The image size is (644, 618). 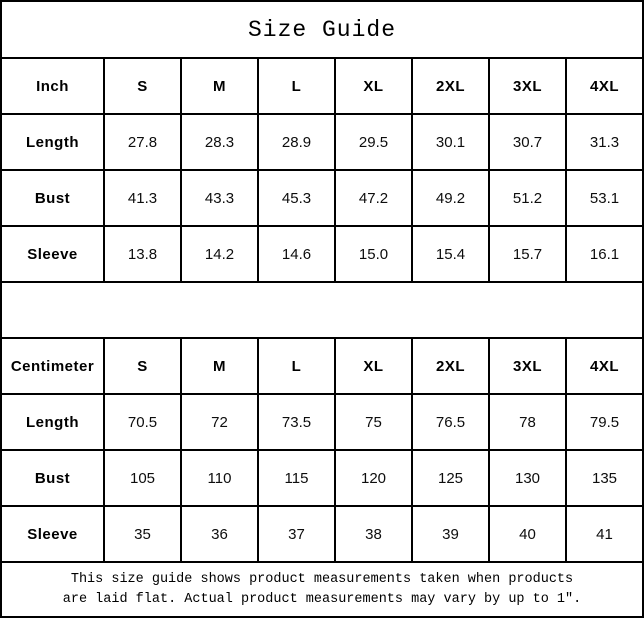 What do you see at coordinates (528, 422) in the screenshot?
I see `measurement-cell: 78` at bounding box center [528, 422].